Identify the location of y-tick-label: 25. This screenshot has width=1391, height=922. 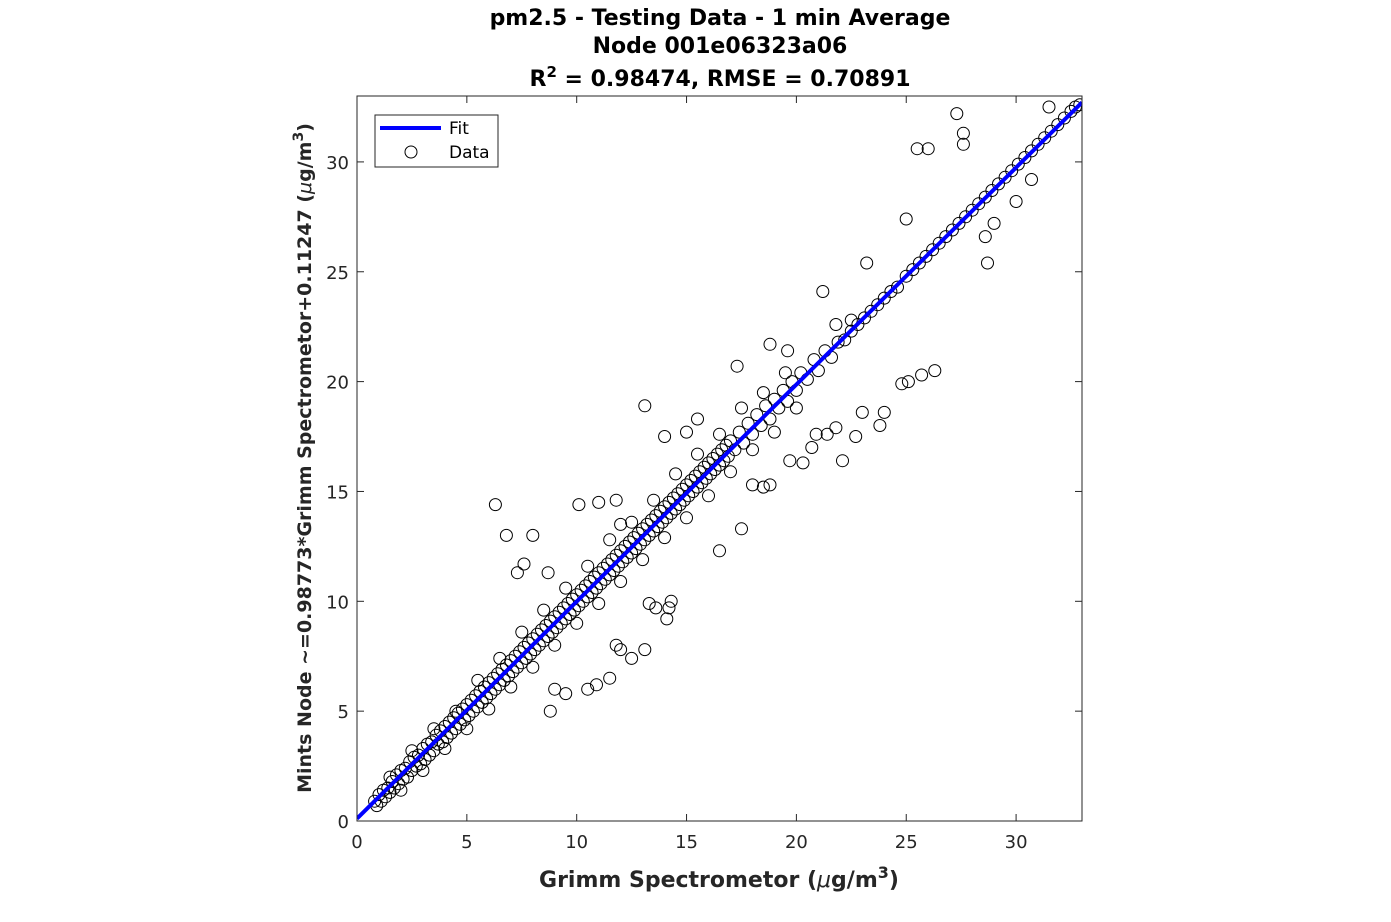
(337, 273).